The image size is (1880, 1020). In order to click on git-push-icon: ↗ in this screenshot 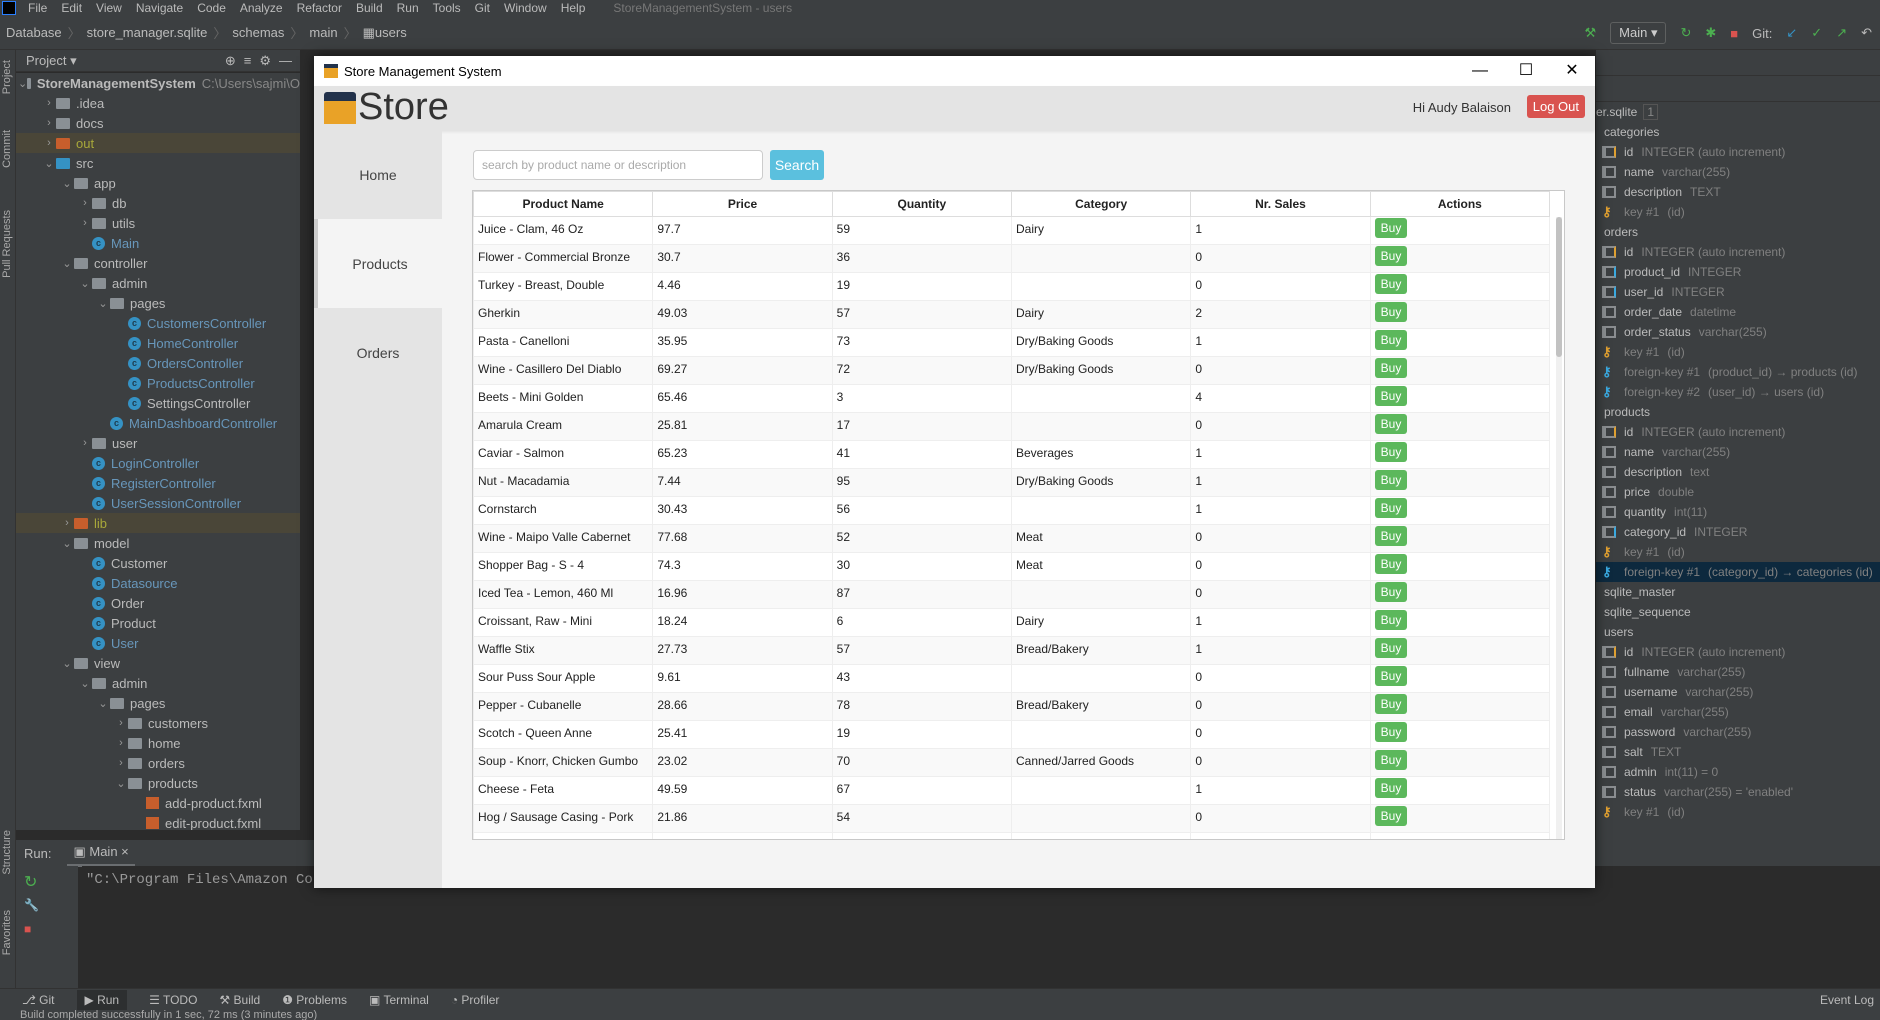, I will do `click(1842, 32)`.